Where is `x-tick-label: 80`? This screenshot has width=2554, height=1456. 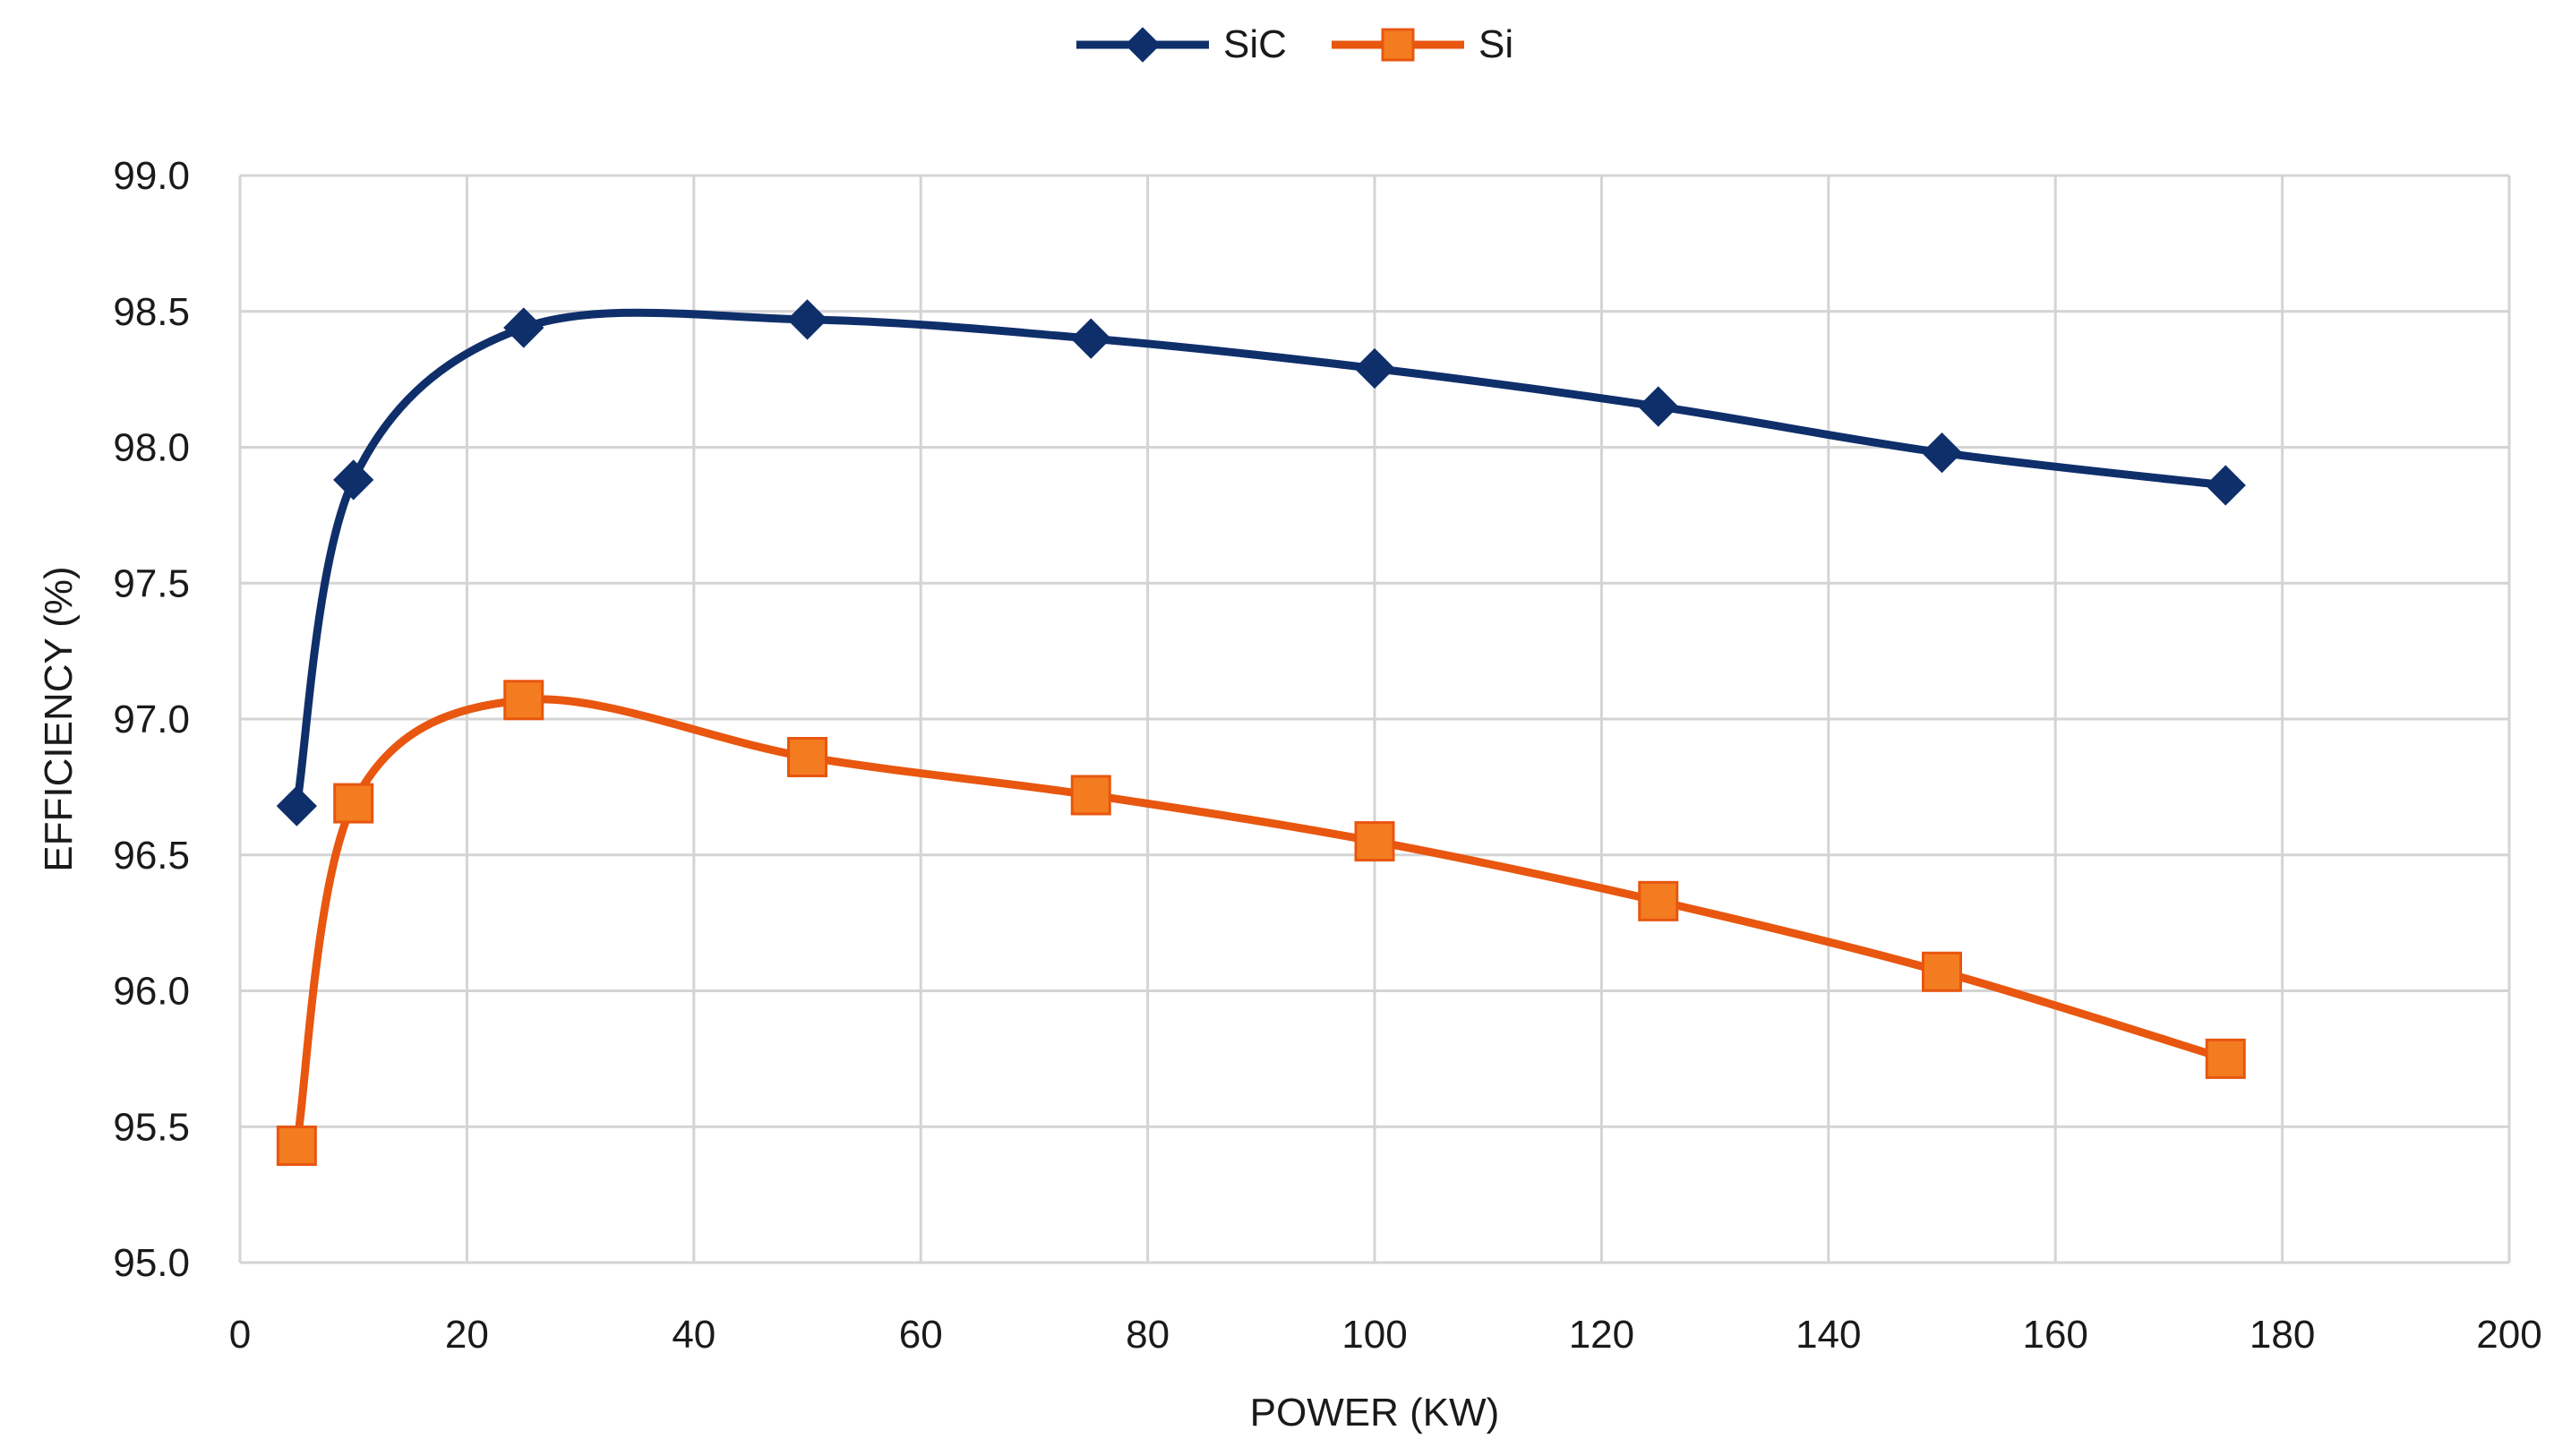
x-tick-label: 80 is located at coordinates (1148, 1335).